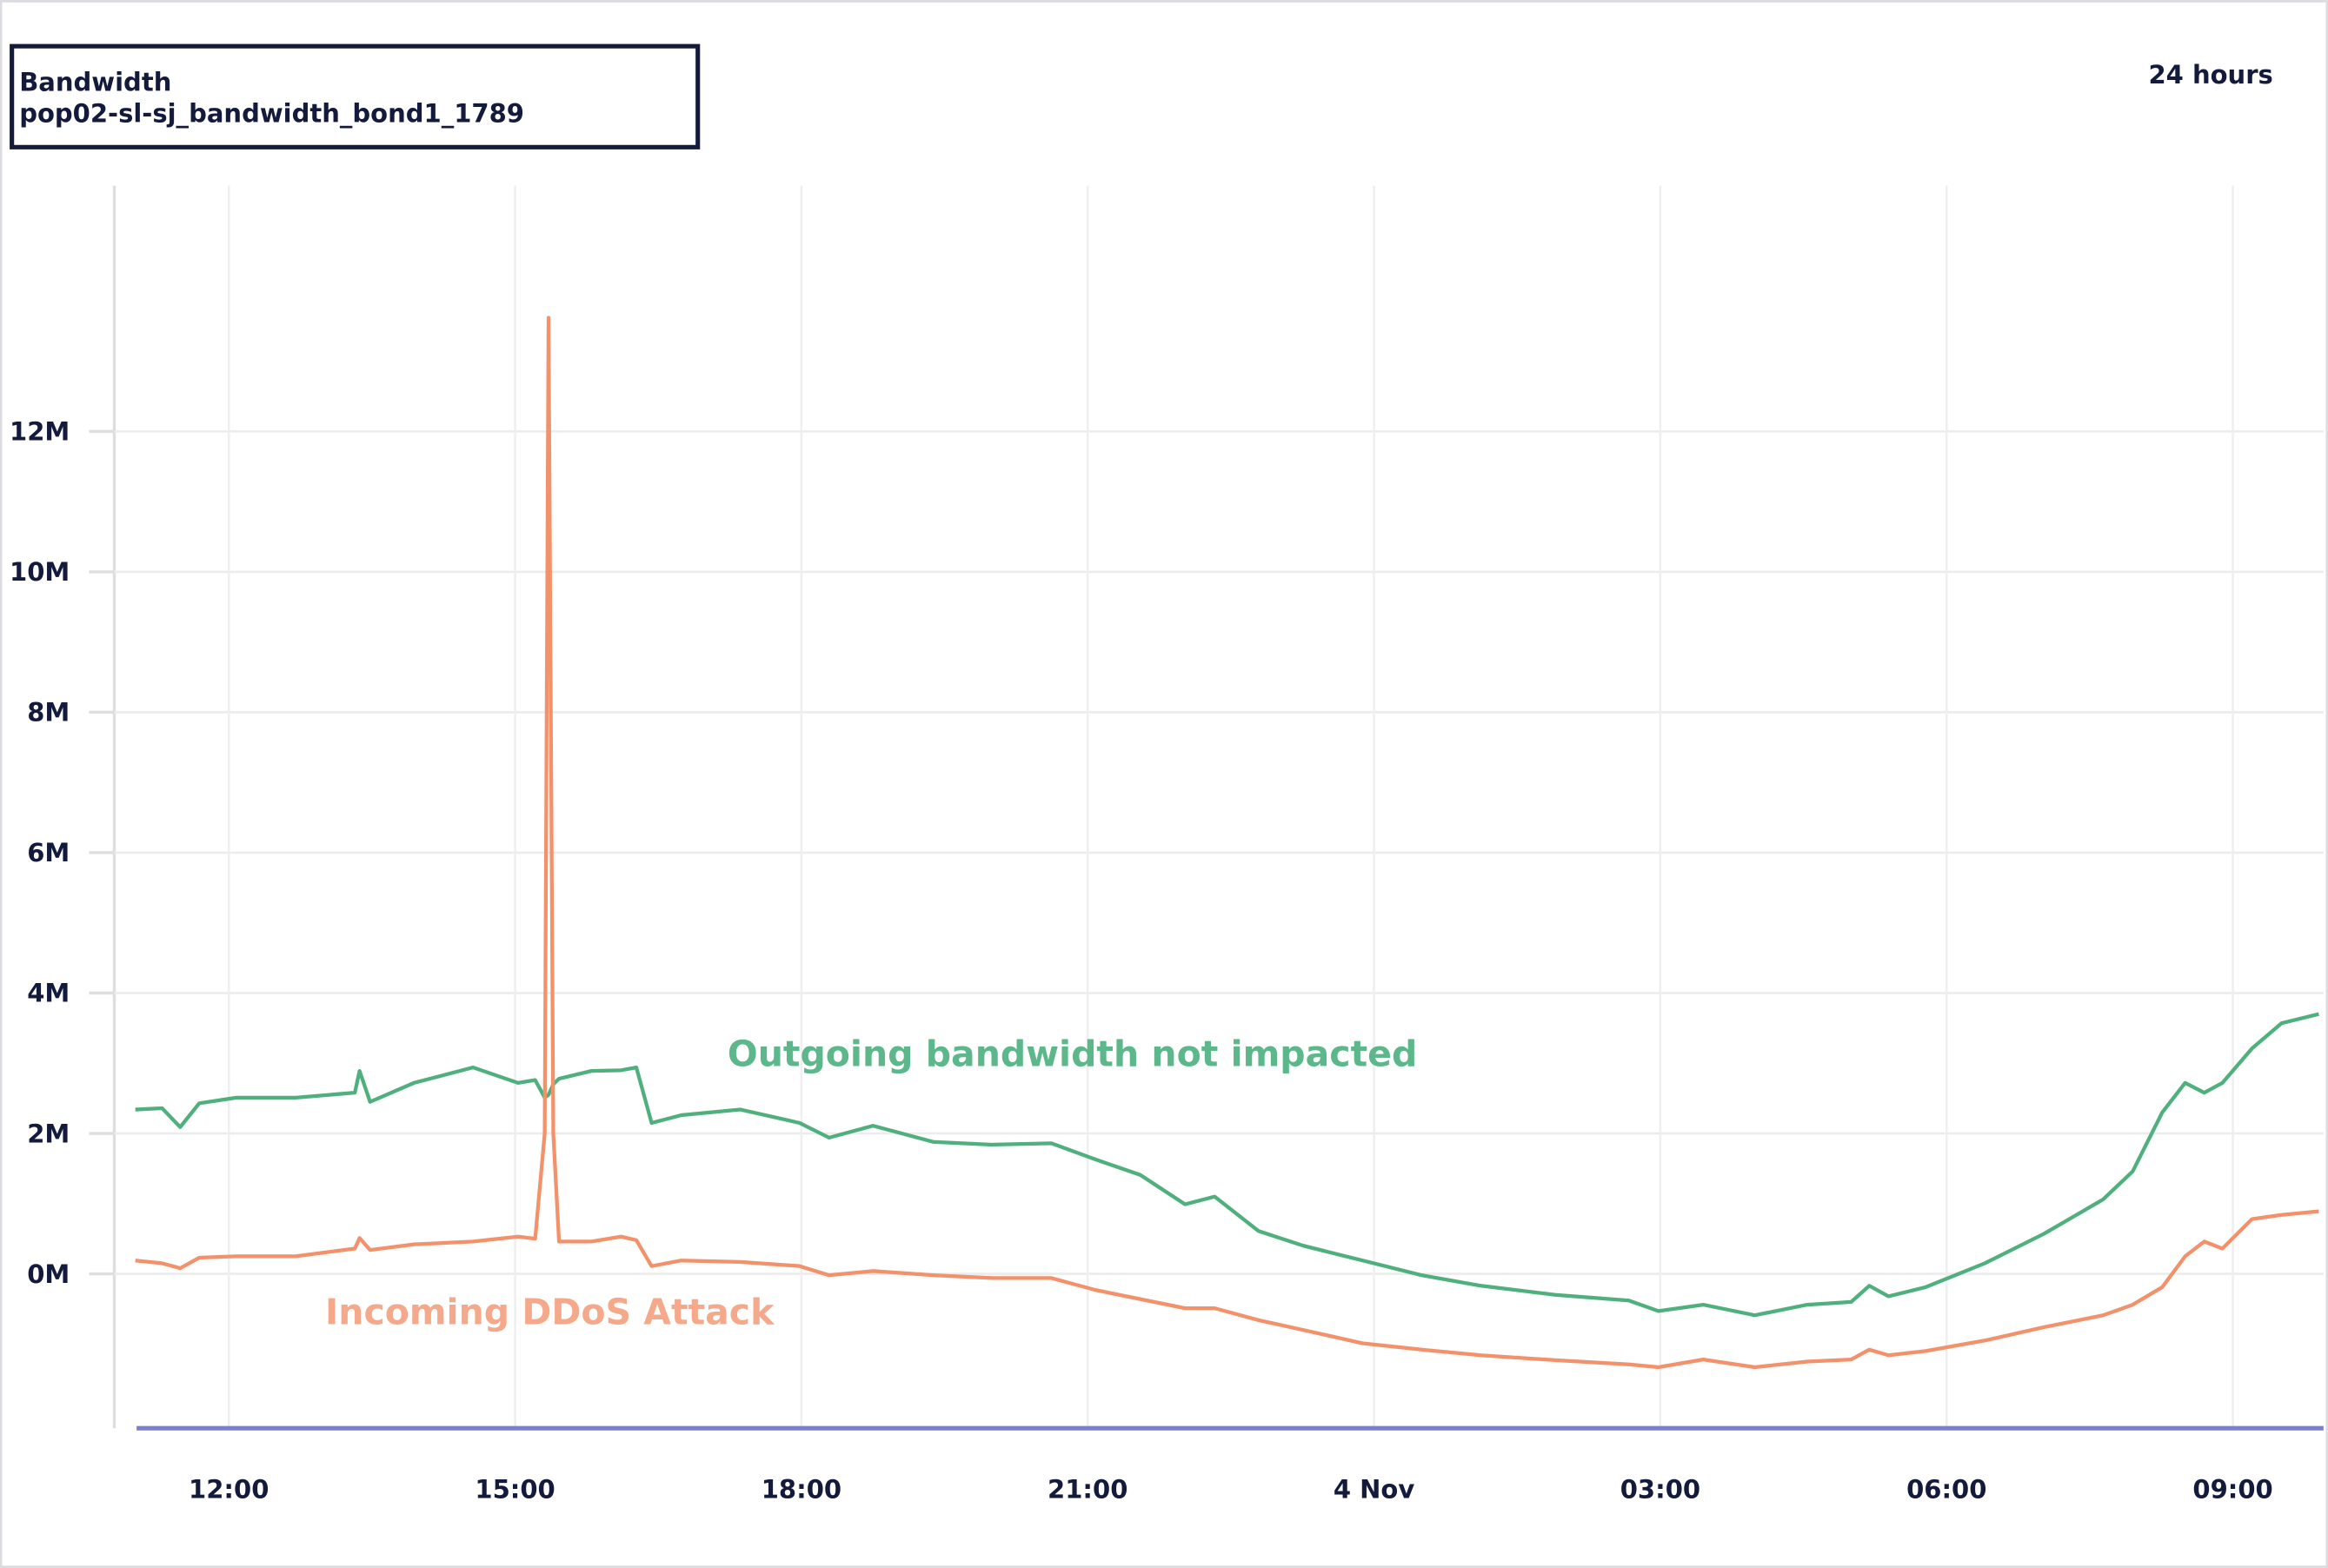  I want to click on y-tick-label: 6M, so click(48, 852).